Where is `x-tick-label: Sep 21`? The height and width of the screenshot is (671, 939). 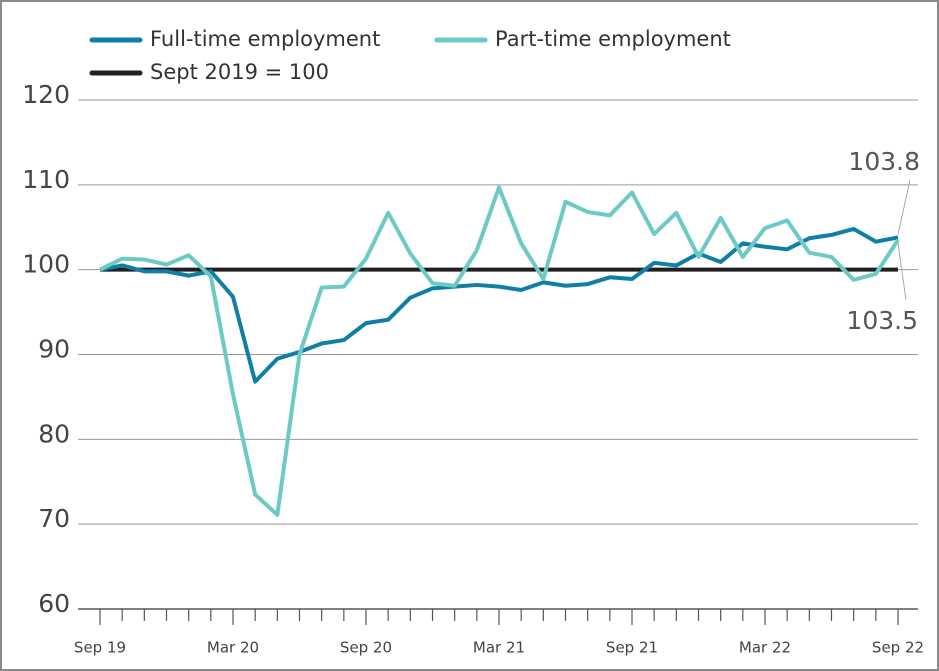 x-tick-label: Sep 21 is located at coordinates (632, 648).